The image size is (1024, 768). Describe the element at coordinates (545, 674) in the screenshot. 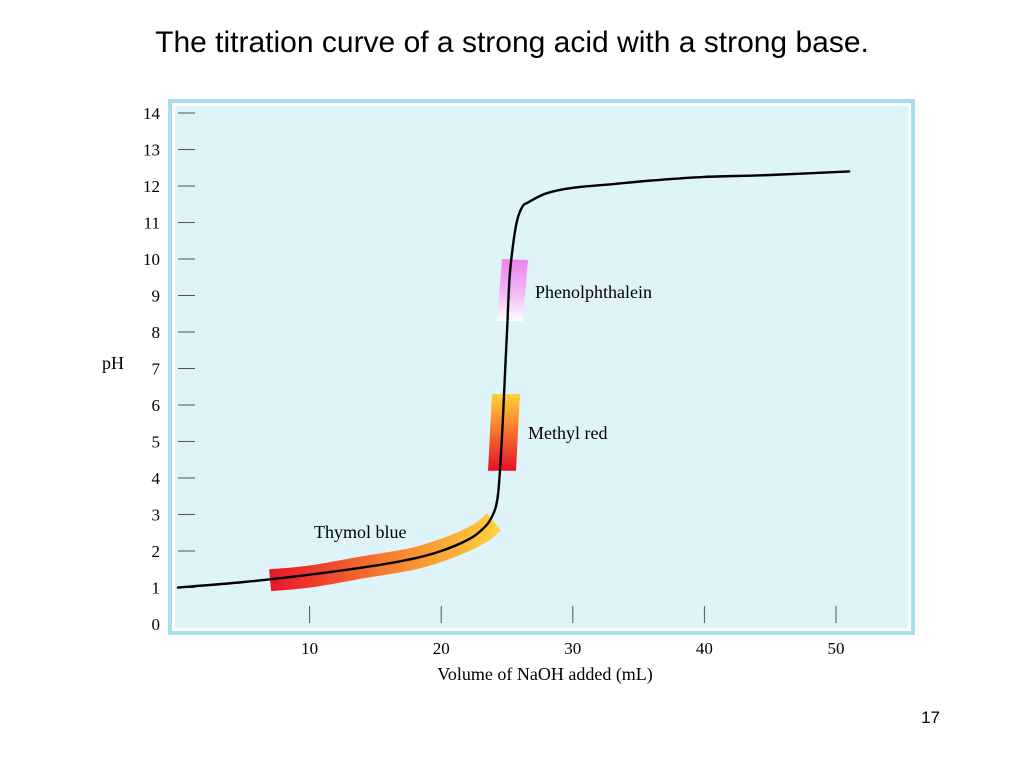

I see `x-axis-label: Volume of NaOH added (mL)` at that location.